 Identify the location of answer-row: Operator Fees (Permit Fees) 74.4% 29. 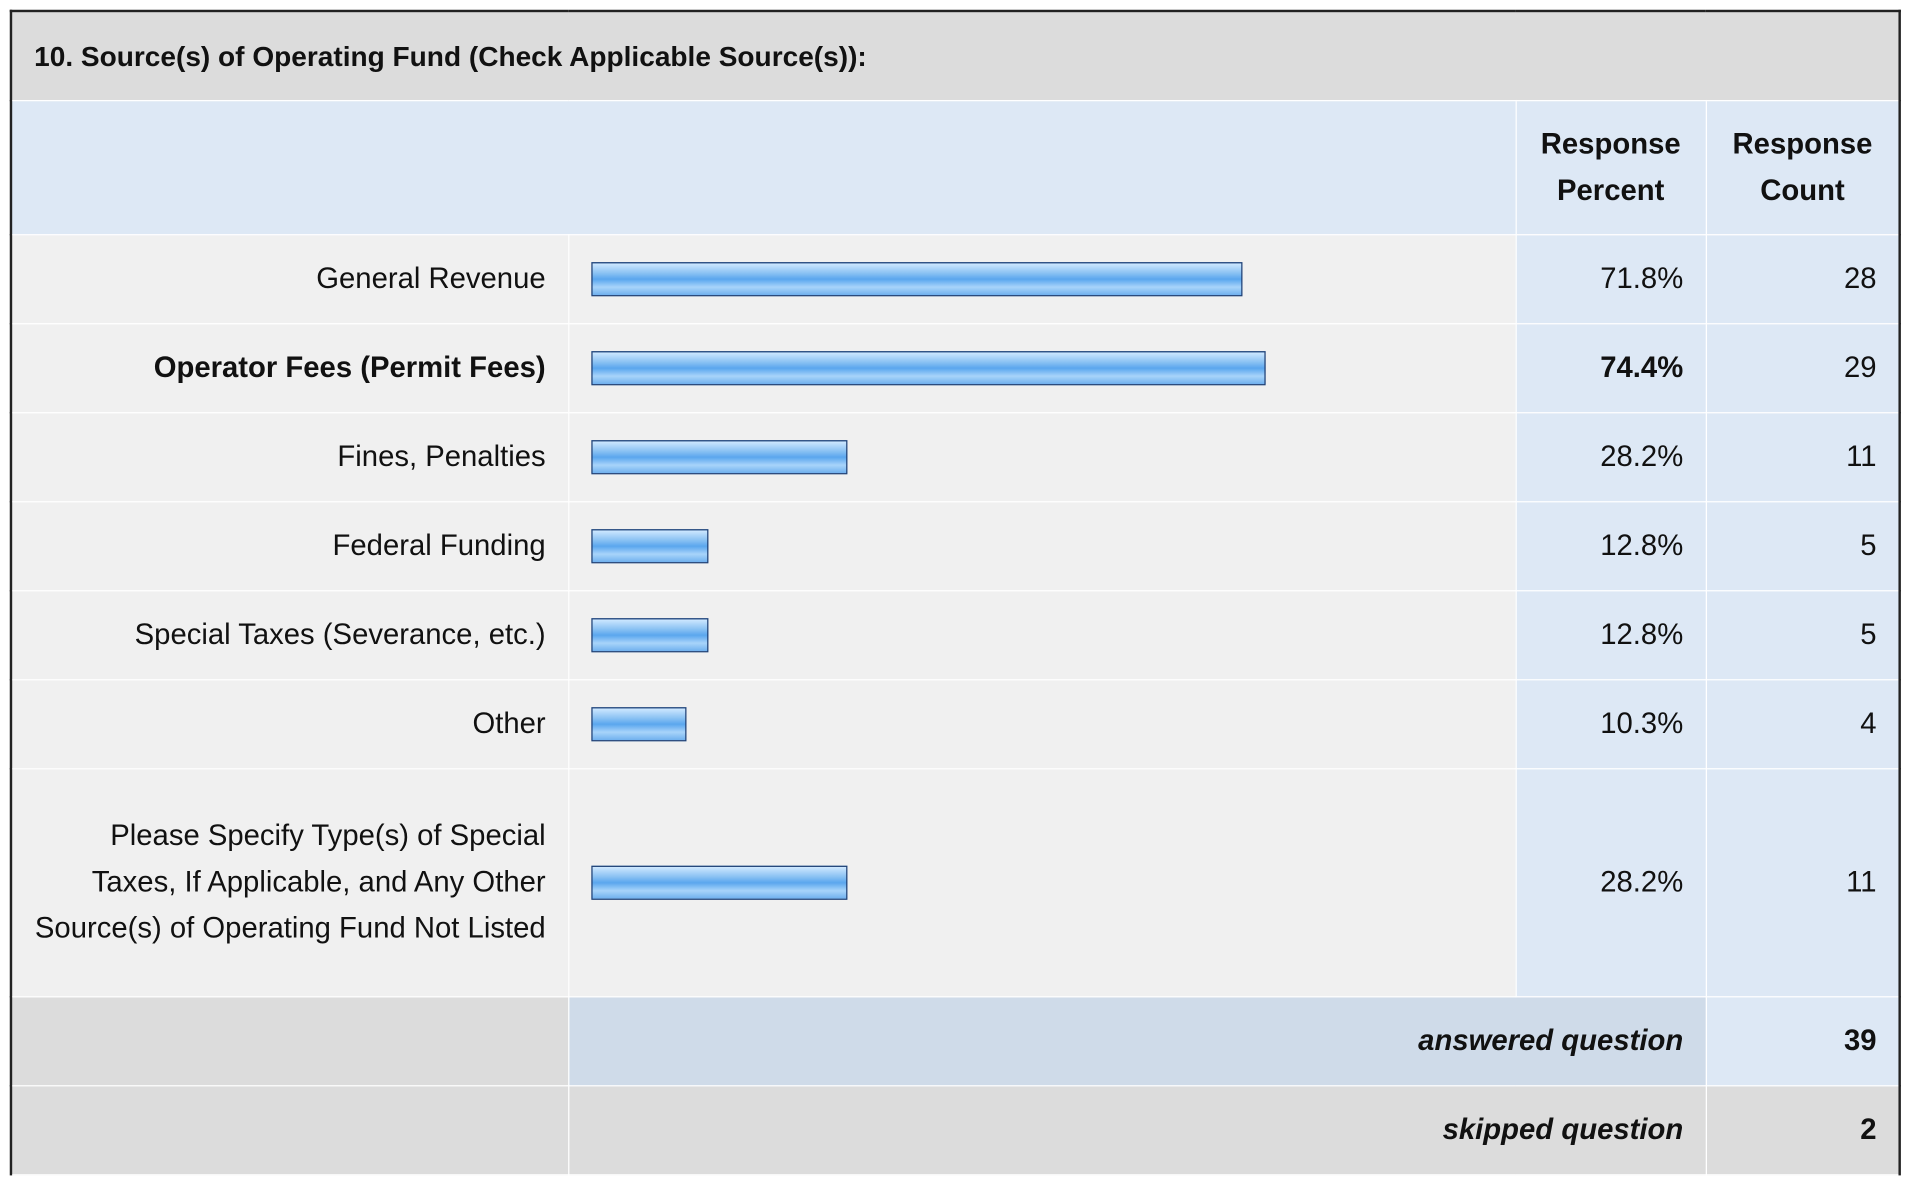
(955, 368).